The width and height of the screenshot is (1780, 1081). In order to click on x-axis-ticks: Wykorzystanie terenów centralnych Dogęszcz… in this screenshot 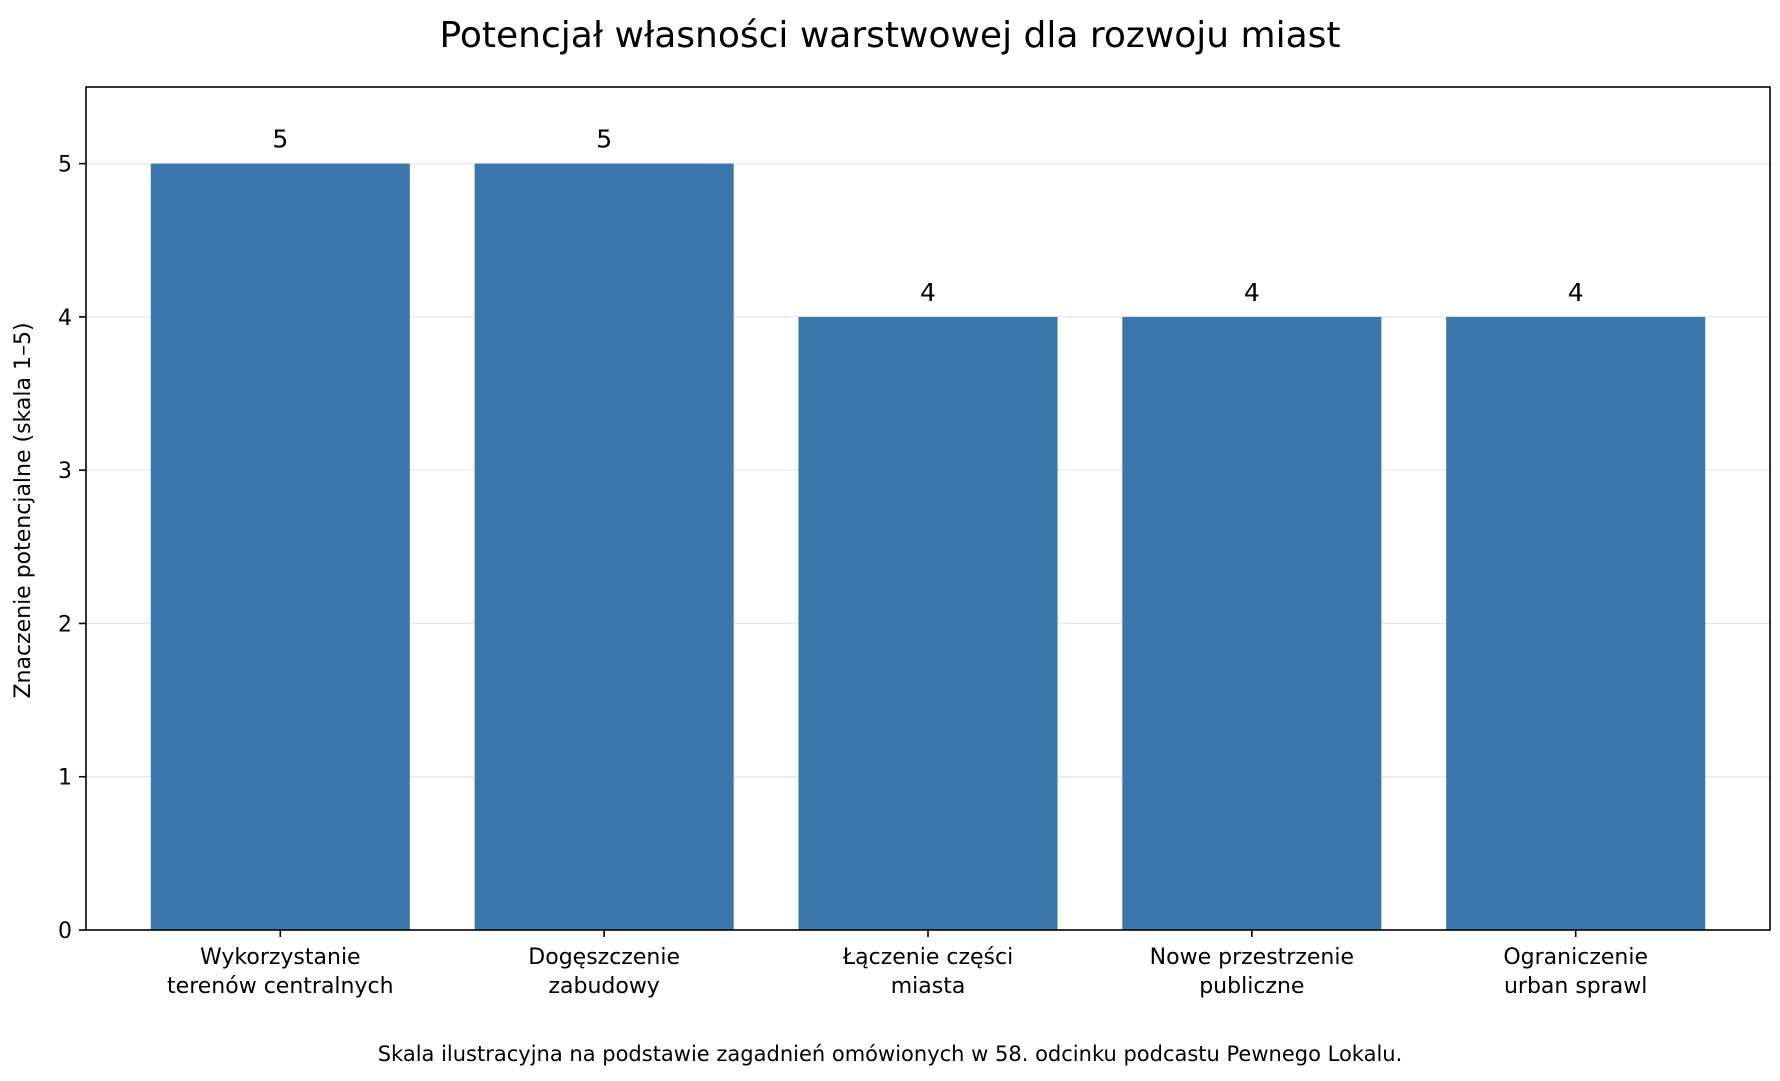, I will do `click(907, 964)`.